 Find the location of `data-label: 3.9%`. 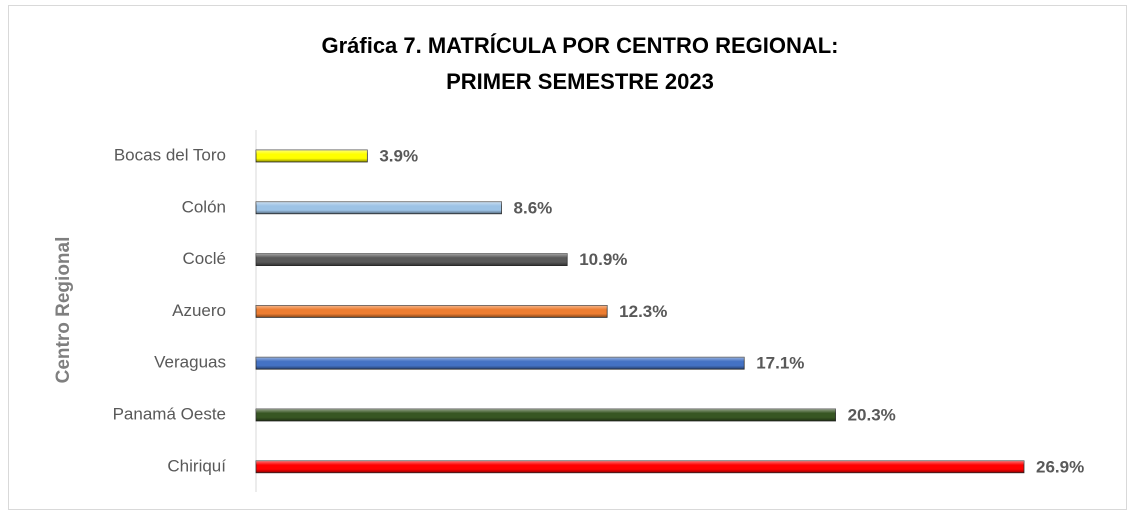

data-label: 3.9% is located at coordinates (398, 155).